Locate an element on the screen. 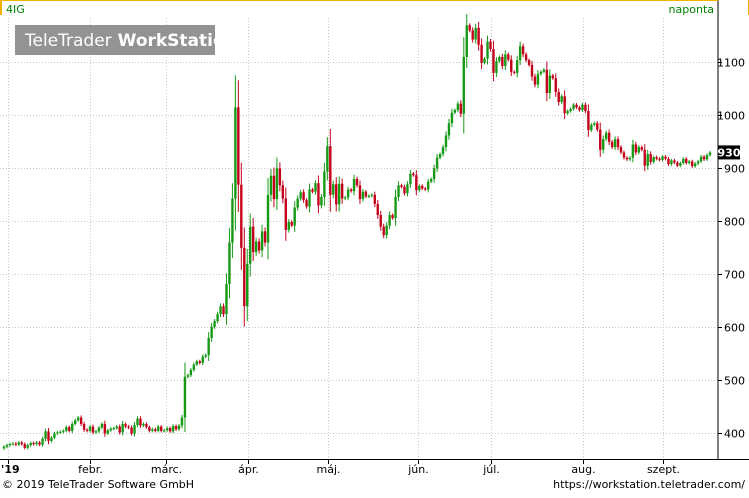 The image size is (749, 498). x-tick-label: júl. is located at coordinates (491, 469).